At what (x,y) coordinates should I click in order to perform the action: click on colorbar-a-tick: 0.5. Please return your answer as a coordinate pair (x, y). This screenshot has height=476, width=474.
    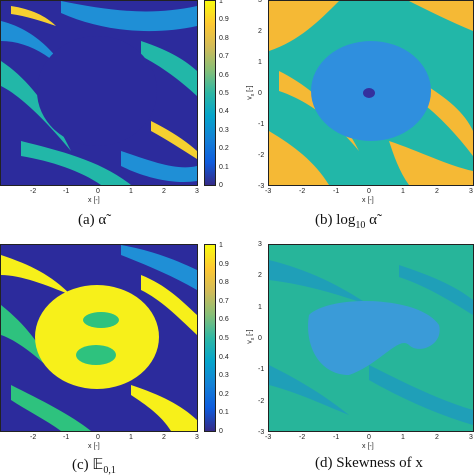
    Looking at the image, I should click on (224, 93).